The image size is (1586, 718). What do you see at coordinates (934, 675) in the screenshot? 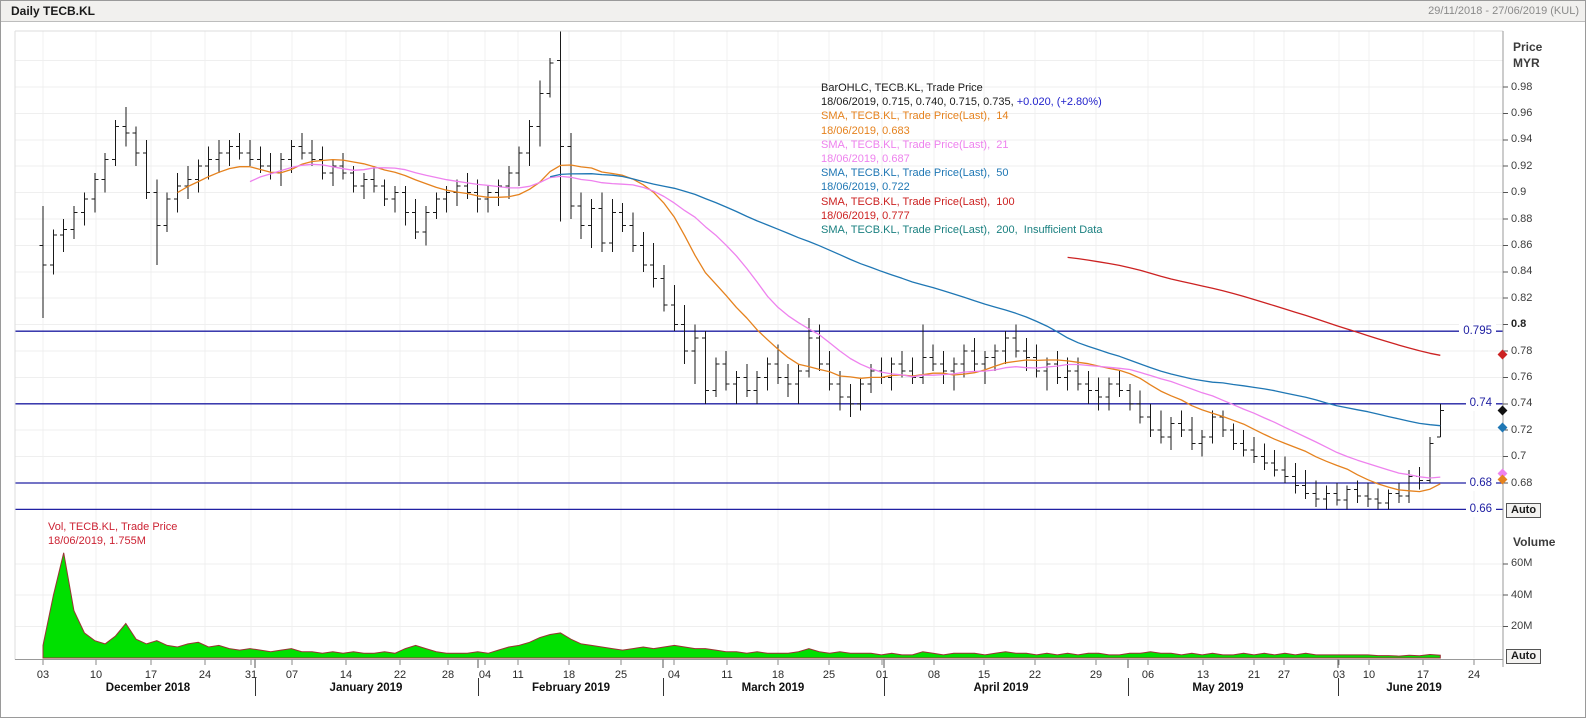
I see `x-axis-day-label: 08` at bounding box center [934, 675].